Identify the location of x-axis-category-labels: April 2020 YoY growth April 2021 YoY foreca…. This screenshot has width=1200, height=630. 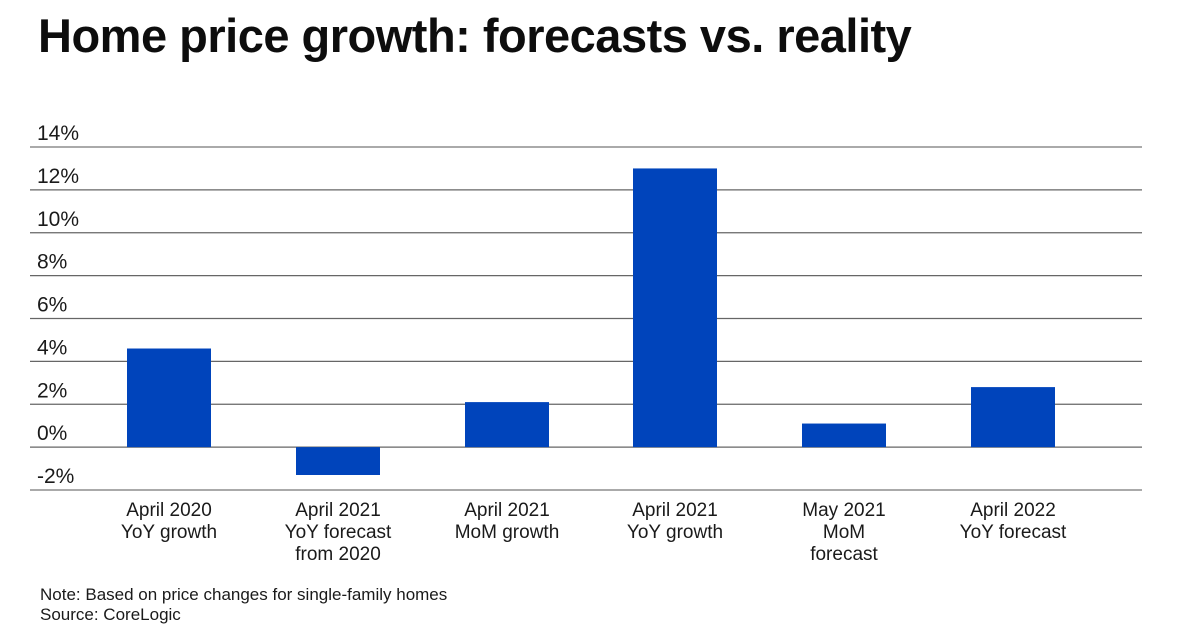
(594, 532).